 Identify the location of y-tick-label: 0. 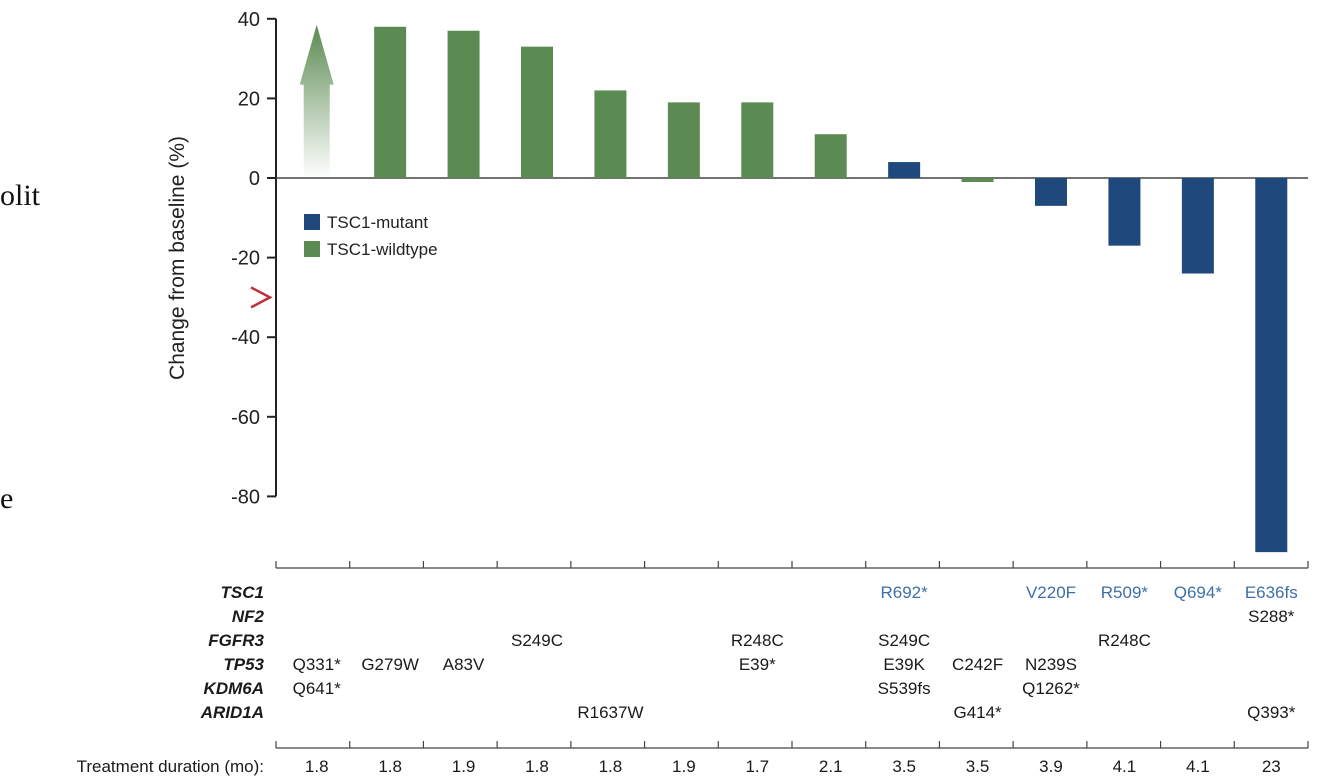
(254, 179).